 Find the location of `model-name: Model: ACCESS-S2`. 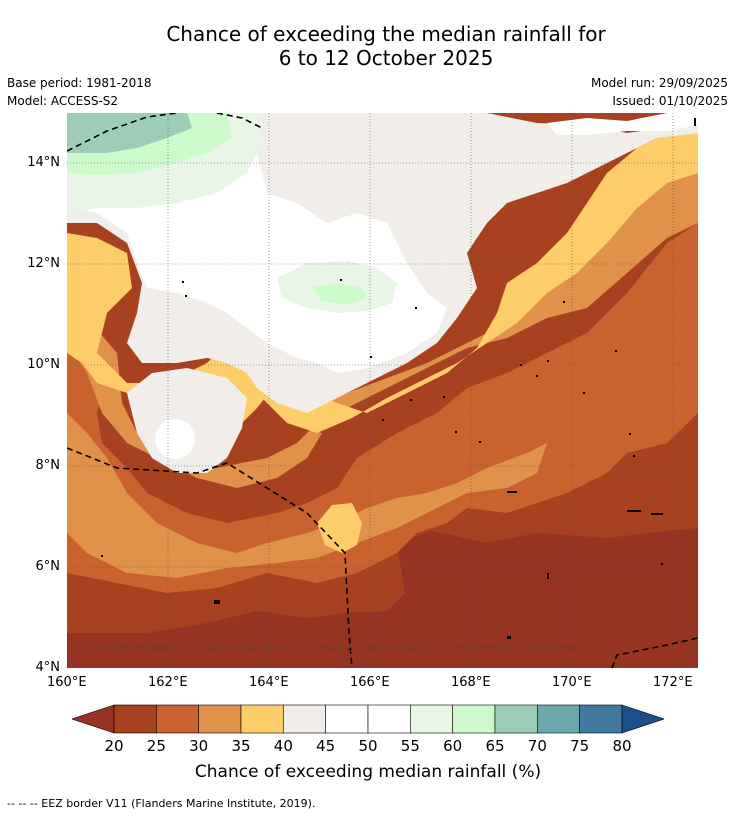

model-name: Model: ACCESS-S2 is located at coordinates (63, 101).